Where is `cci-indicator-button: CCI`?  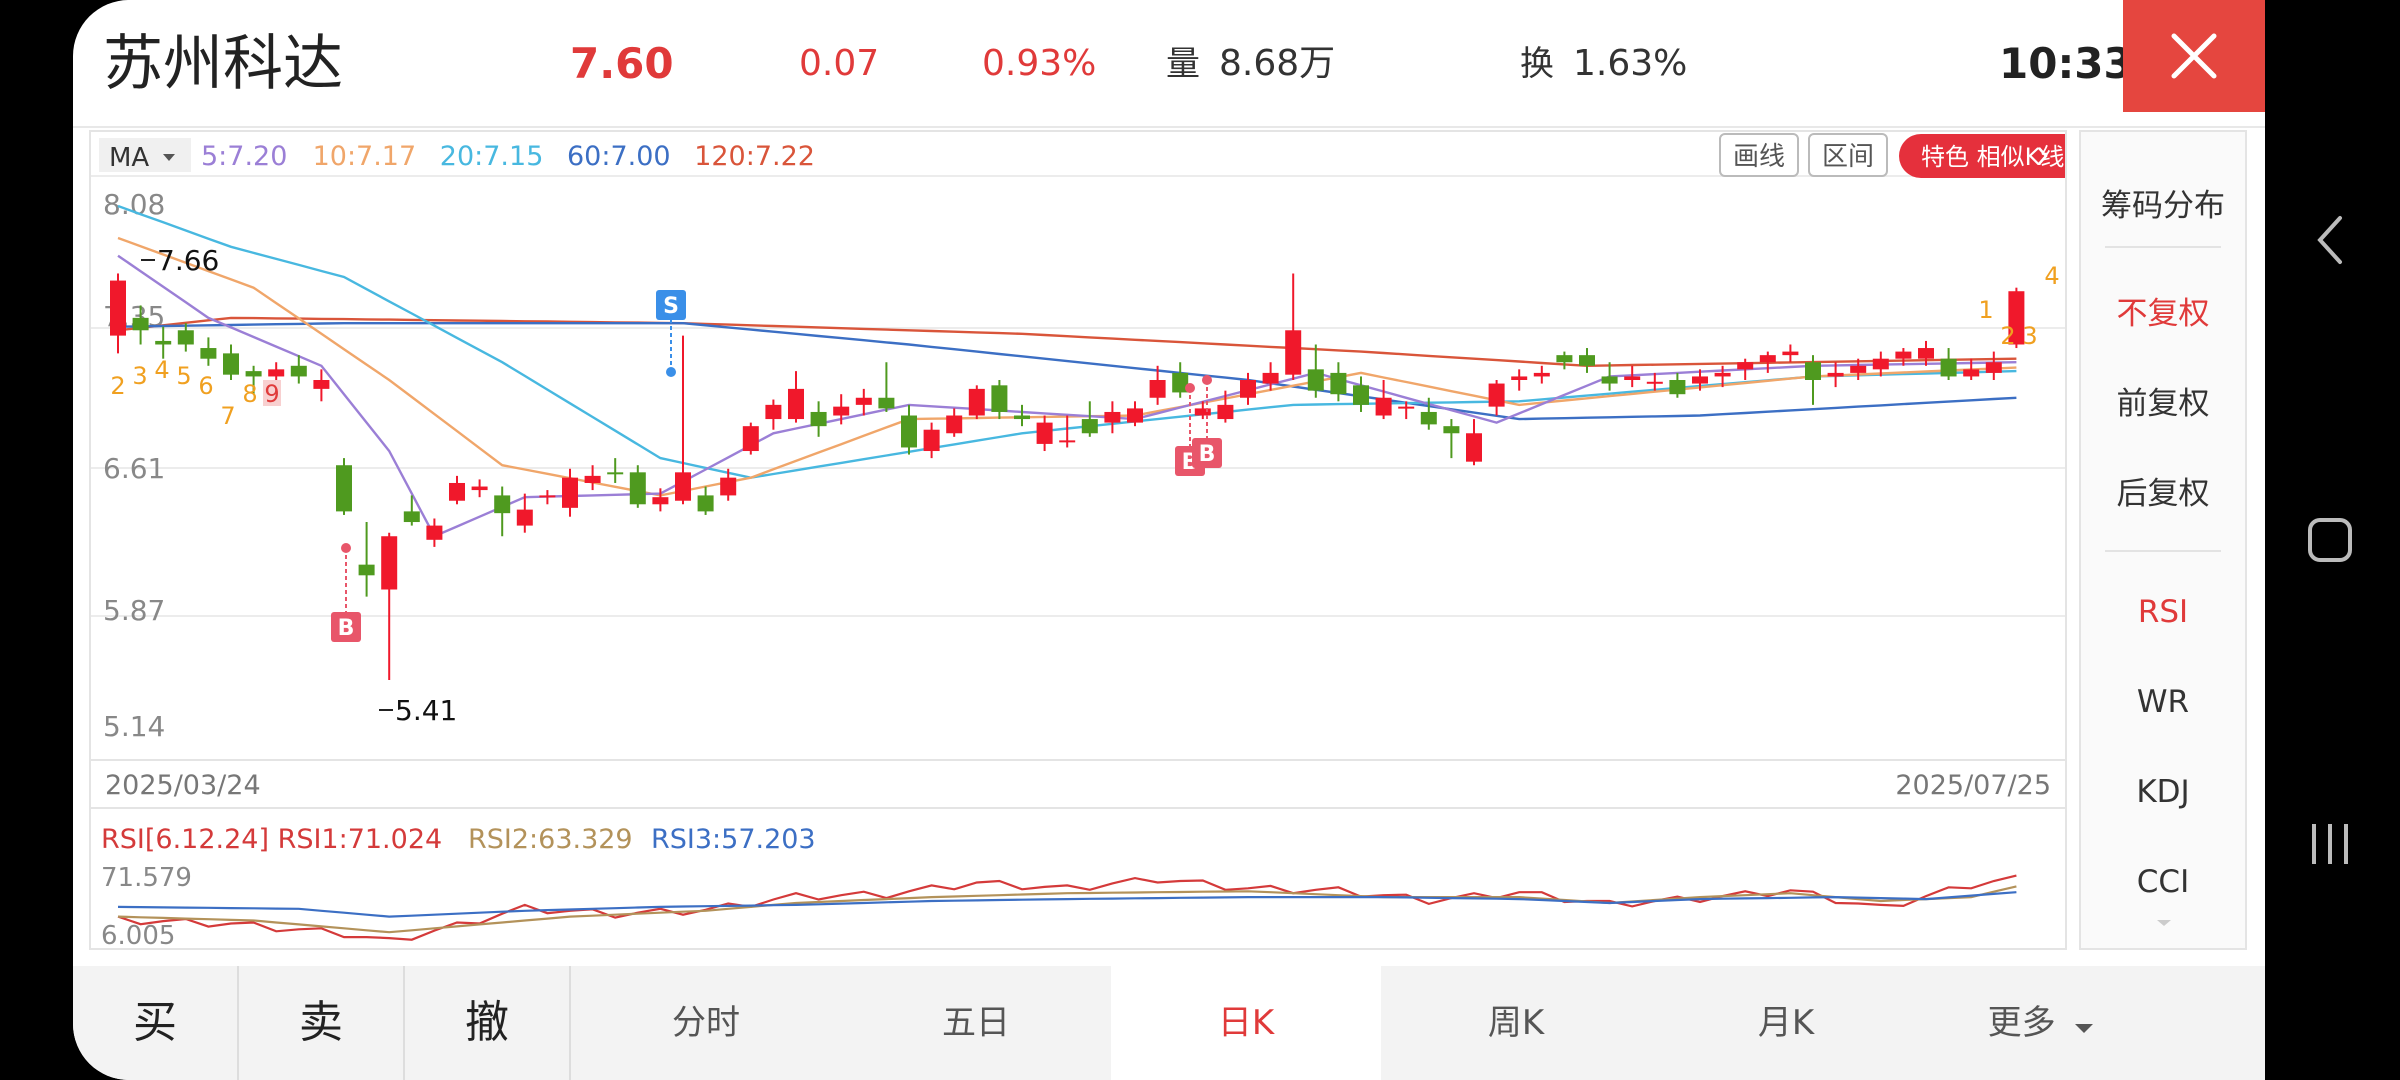
cci-indicator-button: CCI is located at coordinates (2163, 882).